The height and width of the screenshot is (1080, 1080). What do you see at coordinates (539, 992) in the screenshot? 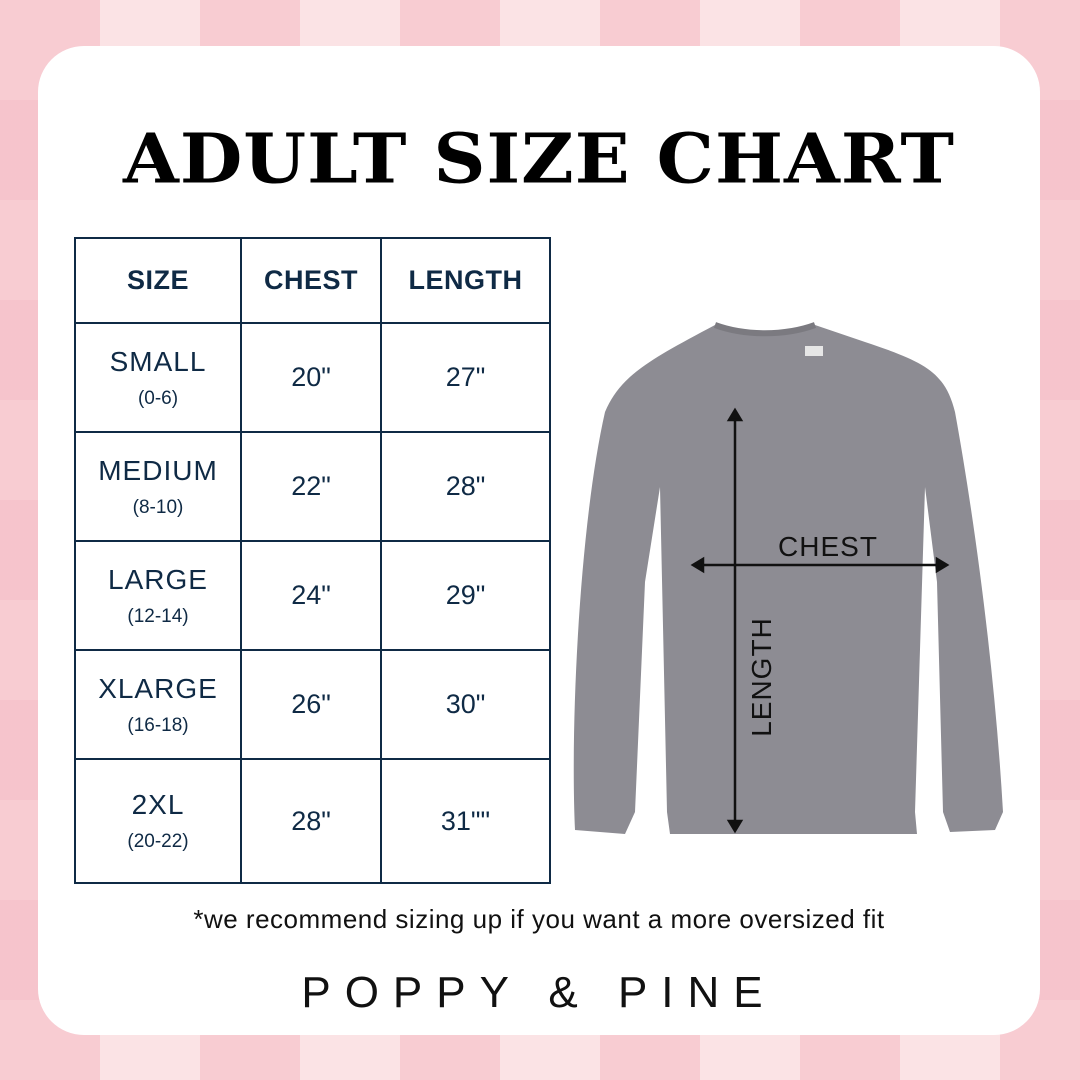
I see `brand-logo: POPPY & PINE` at bounding box center [539, 992].